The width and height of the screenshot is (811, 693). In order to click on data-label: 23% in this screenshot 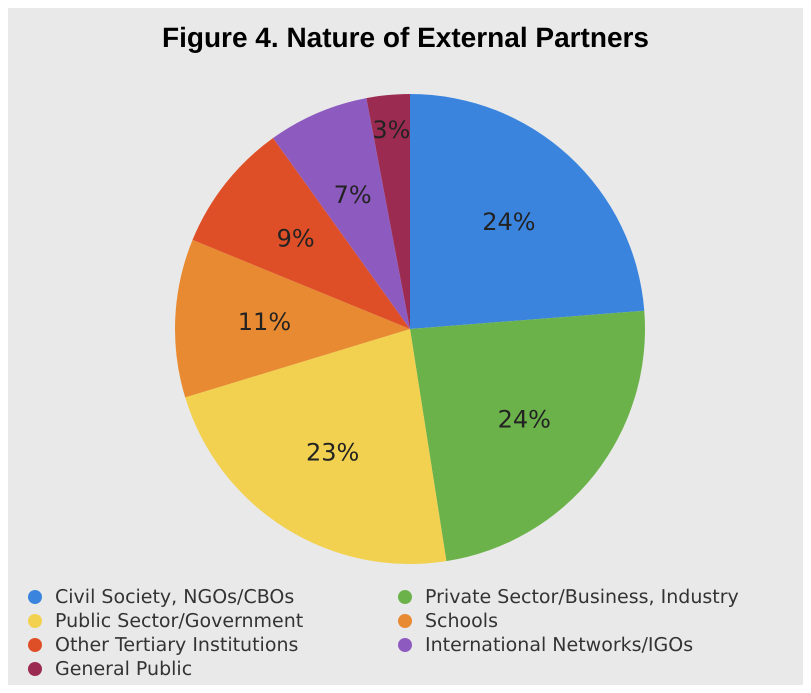, I will do `click(333, 452)`.